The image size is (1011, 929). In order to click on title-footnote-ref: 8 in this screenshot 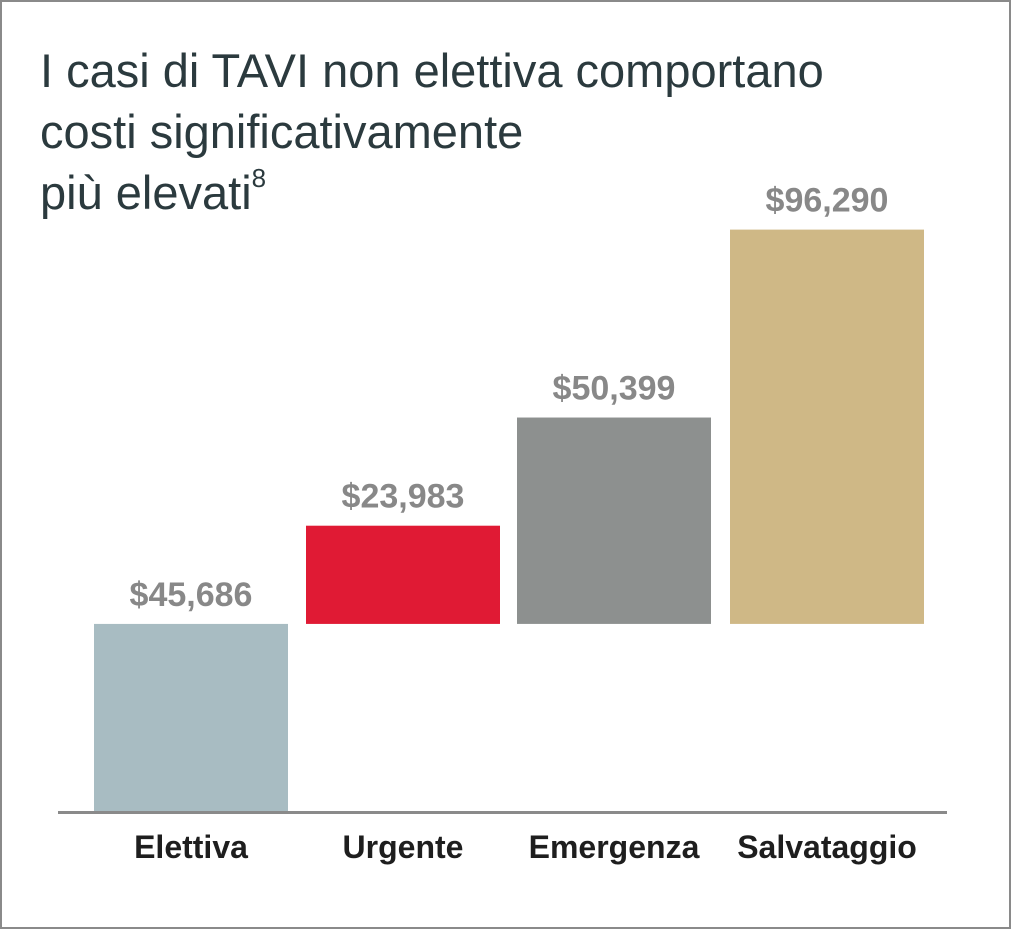, I will do `click(259, 178)`.